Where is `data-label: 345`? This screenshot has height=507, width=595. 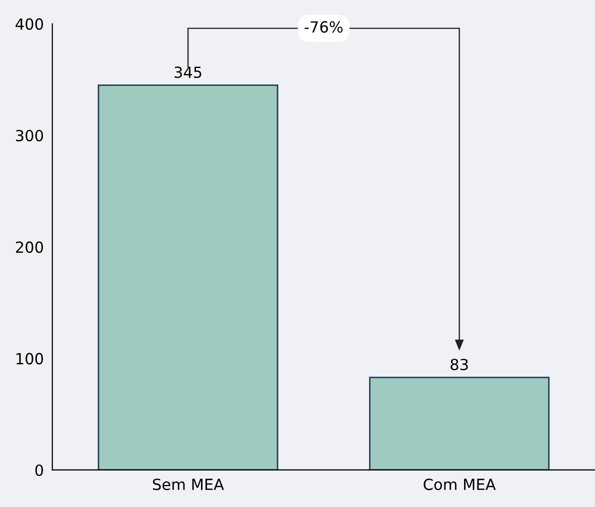 data-label: 345 is located at coordinates (188, 72).